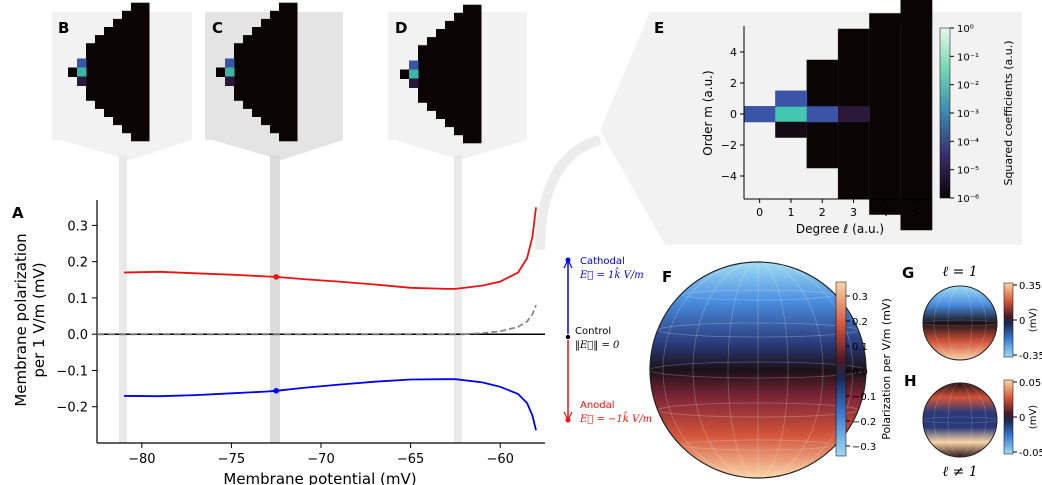 This screenshot has width=1042, height=485. I want to click on colorbar-tick-label: 0.0, so click(860, 372).